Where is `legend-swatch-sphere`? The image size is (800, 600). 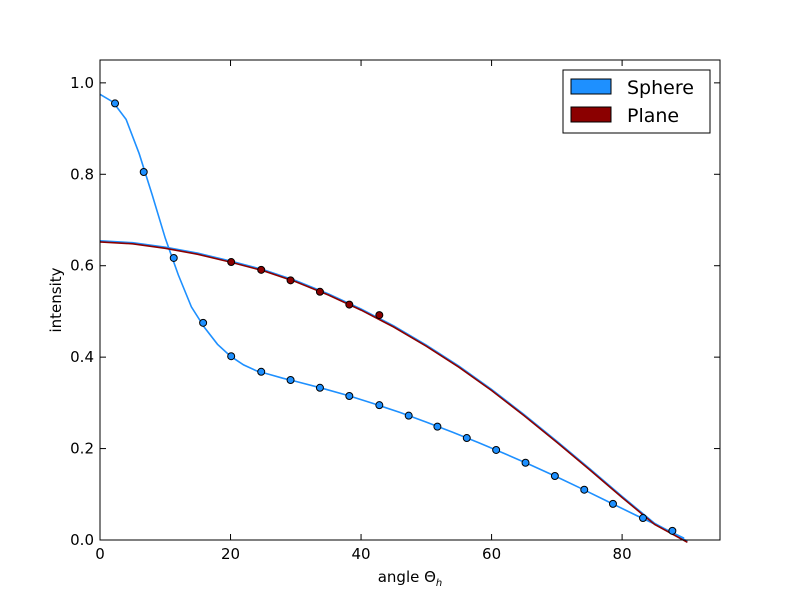
legend-swatch-sphere is located at coordinates (591, 86).